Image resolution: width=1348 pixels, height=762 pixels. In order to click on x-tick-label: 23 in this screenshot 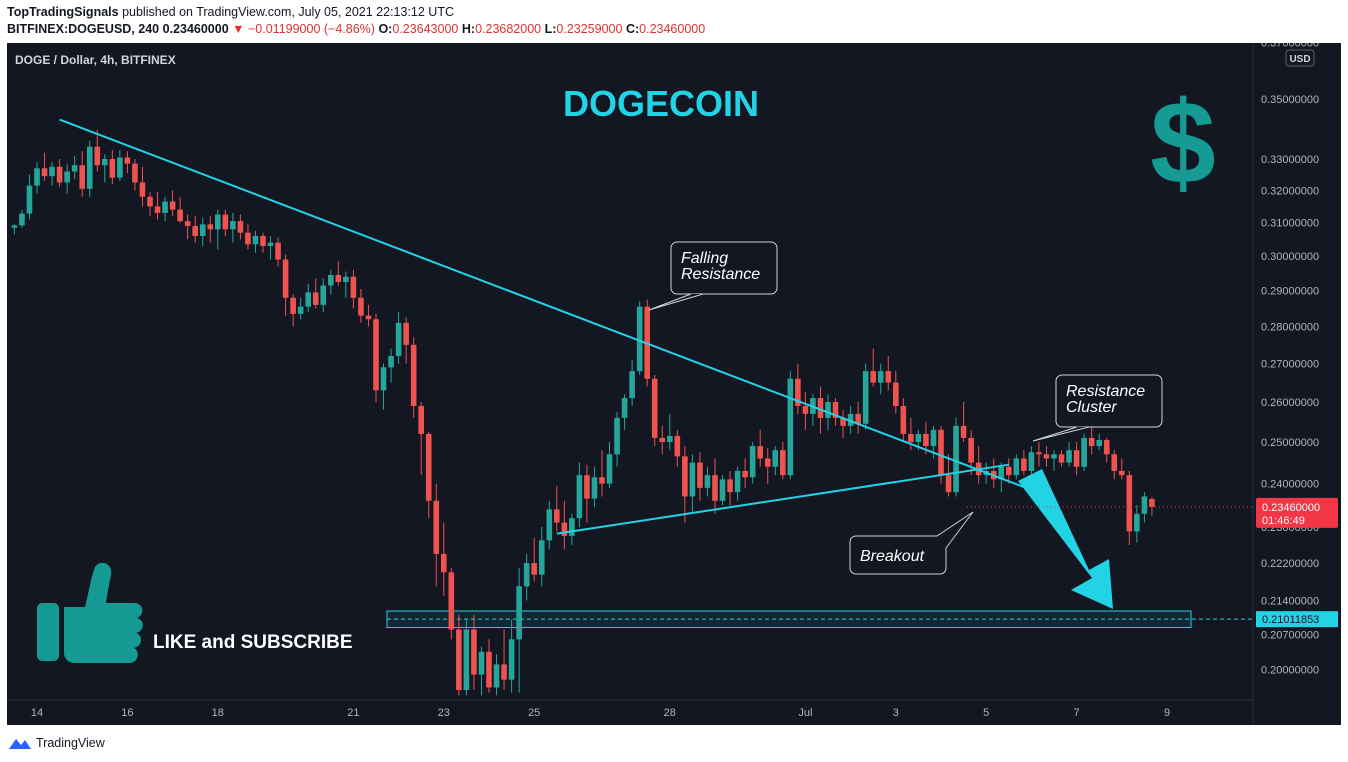, I will do `click(444, 713)`.